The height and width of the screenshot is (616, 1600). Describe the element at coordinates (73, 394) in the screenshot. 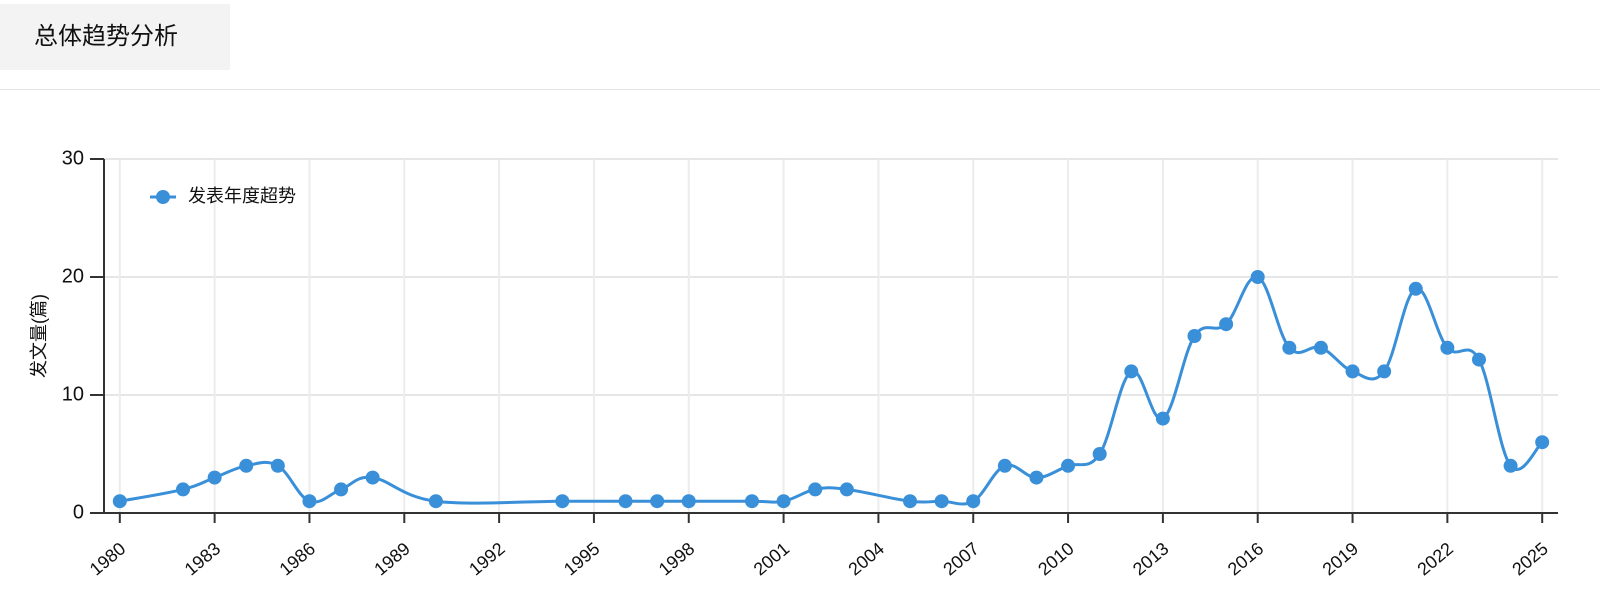

I see `y-tick-label: 10` at that location.